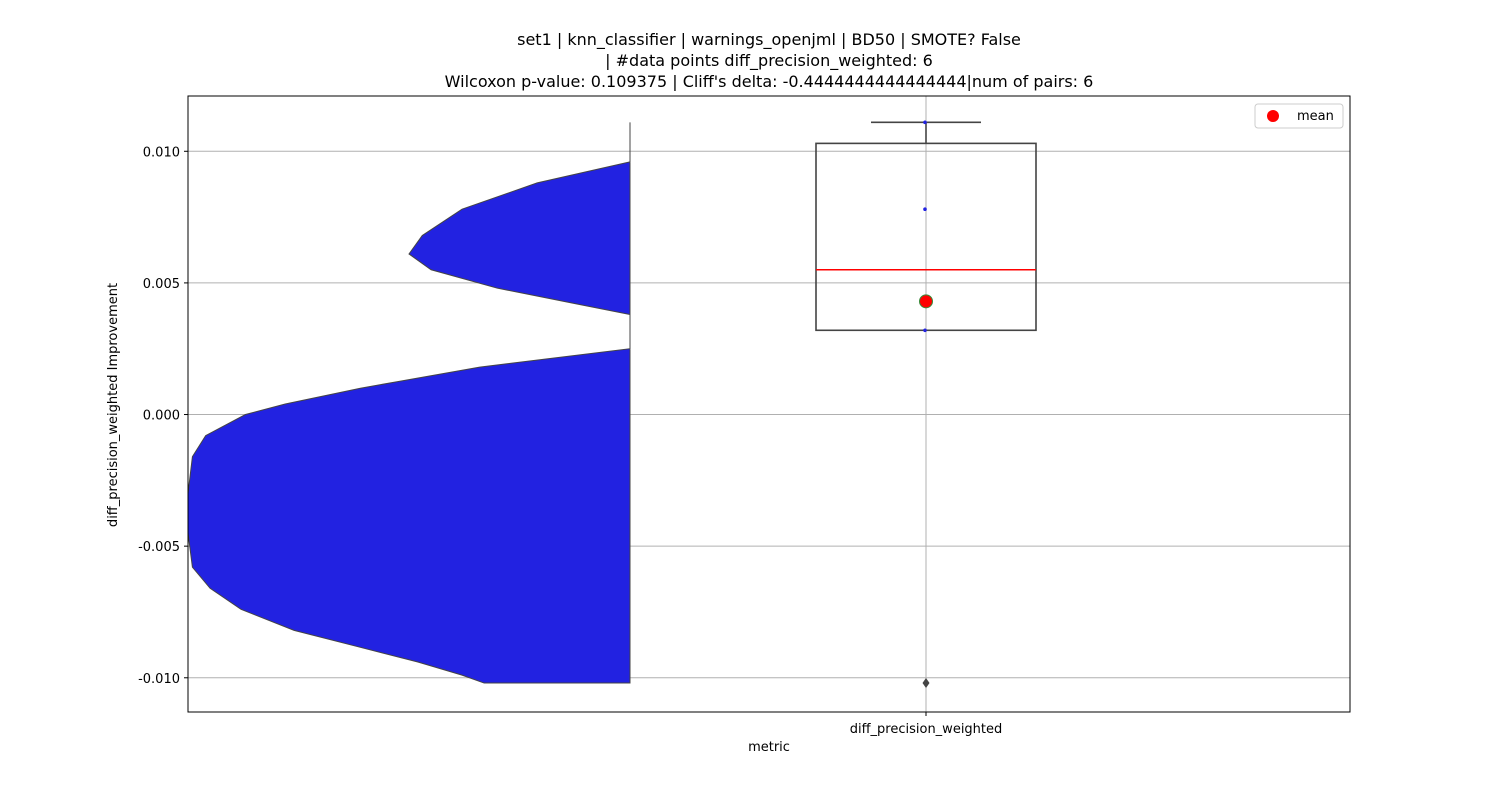  What do you see at coordinates (113, 405) in the screenshot?
I see `y-axis-label: diff_precision_weighted Improvement` at bounding box center [113, 405].